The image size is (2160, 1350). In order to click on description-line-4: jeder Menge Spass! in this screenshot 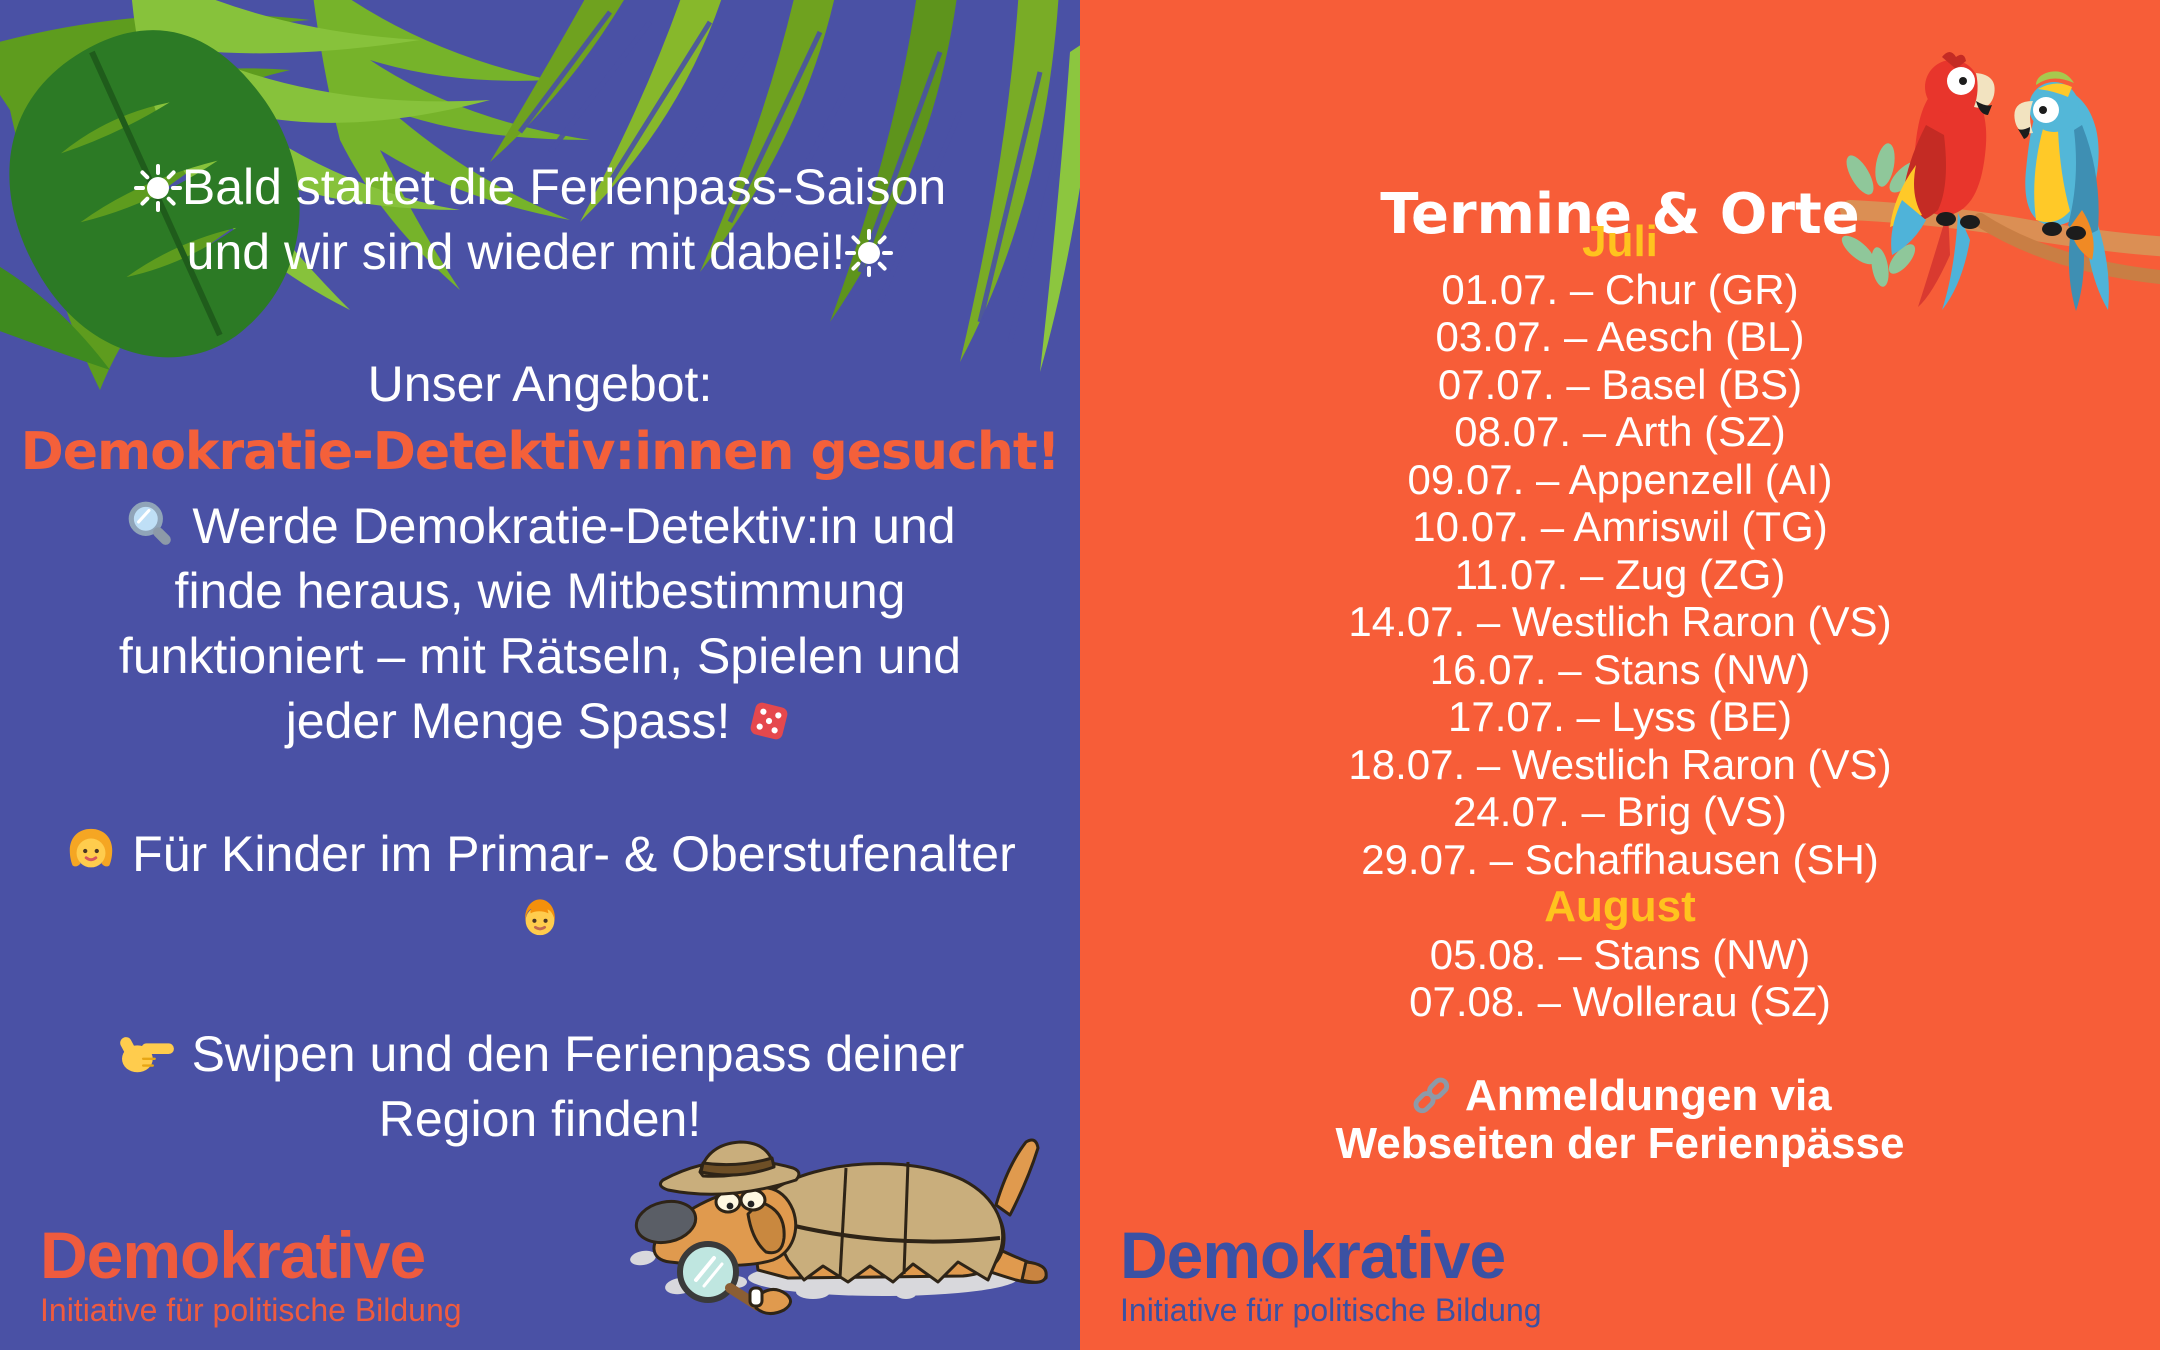, I will do `click(540, 721)`.